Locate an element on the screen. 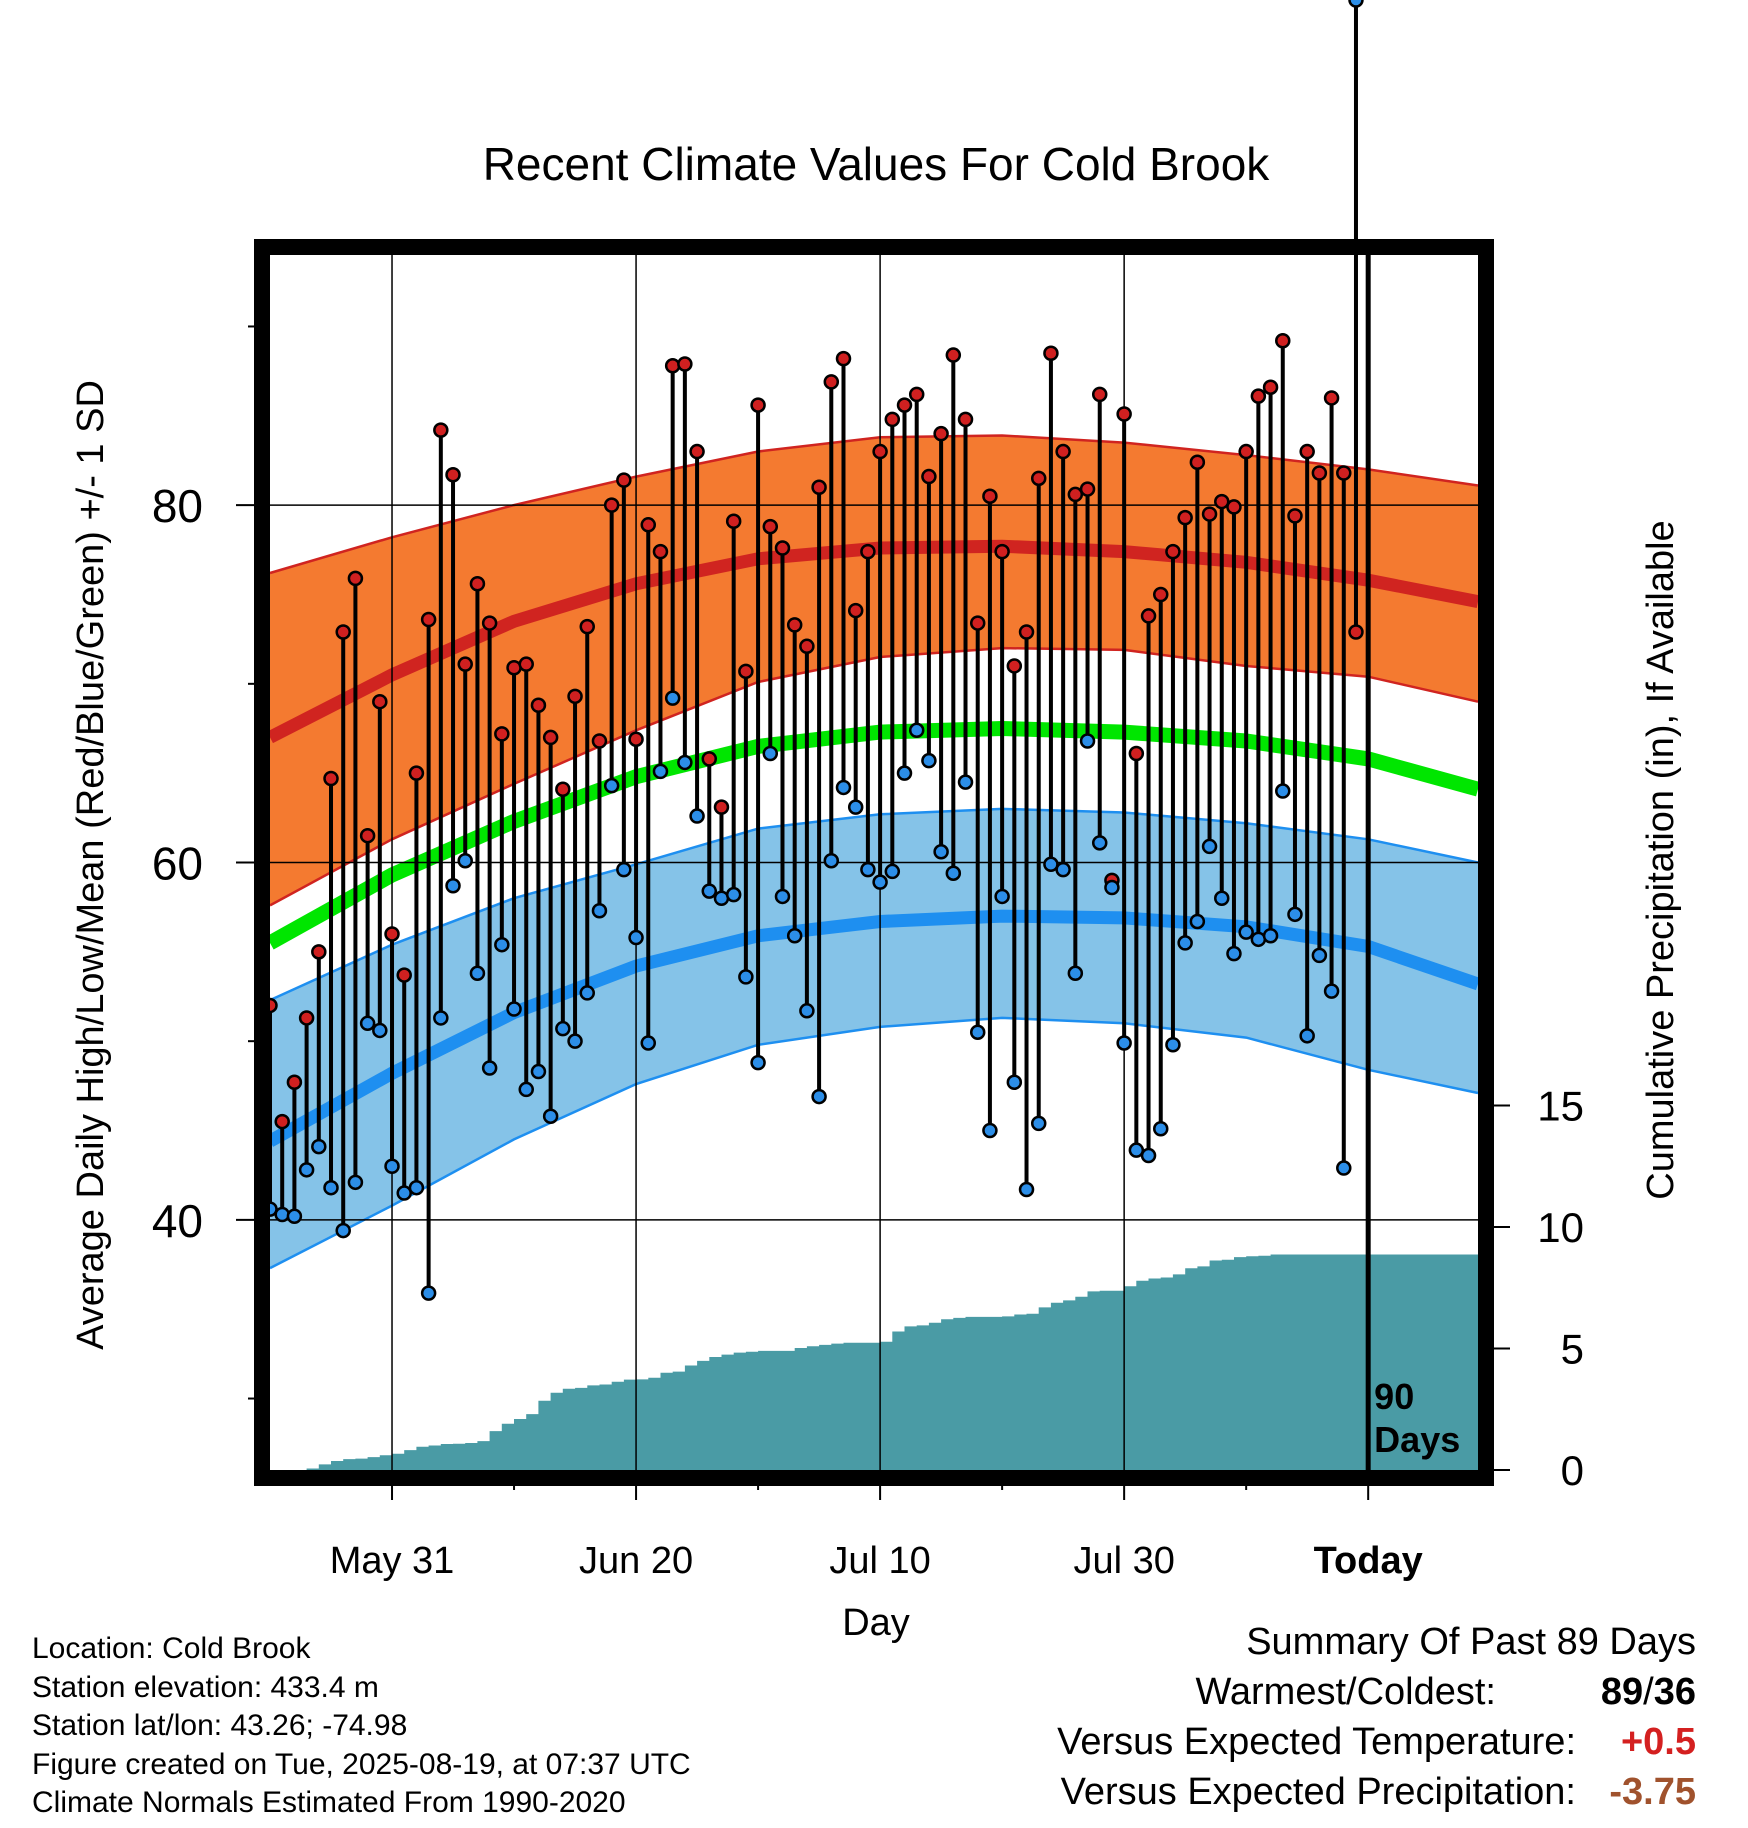 This screenshot has height=1828, width=1748. y-tick-label-40: 40 is located at coordinates (177, 1221).